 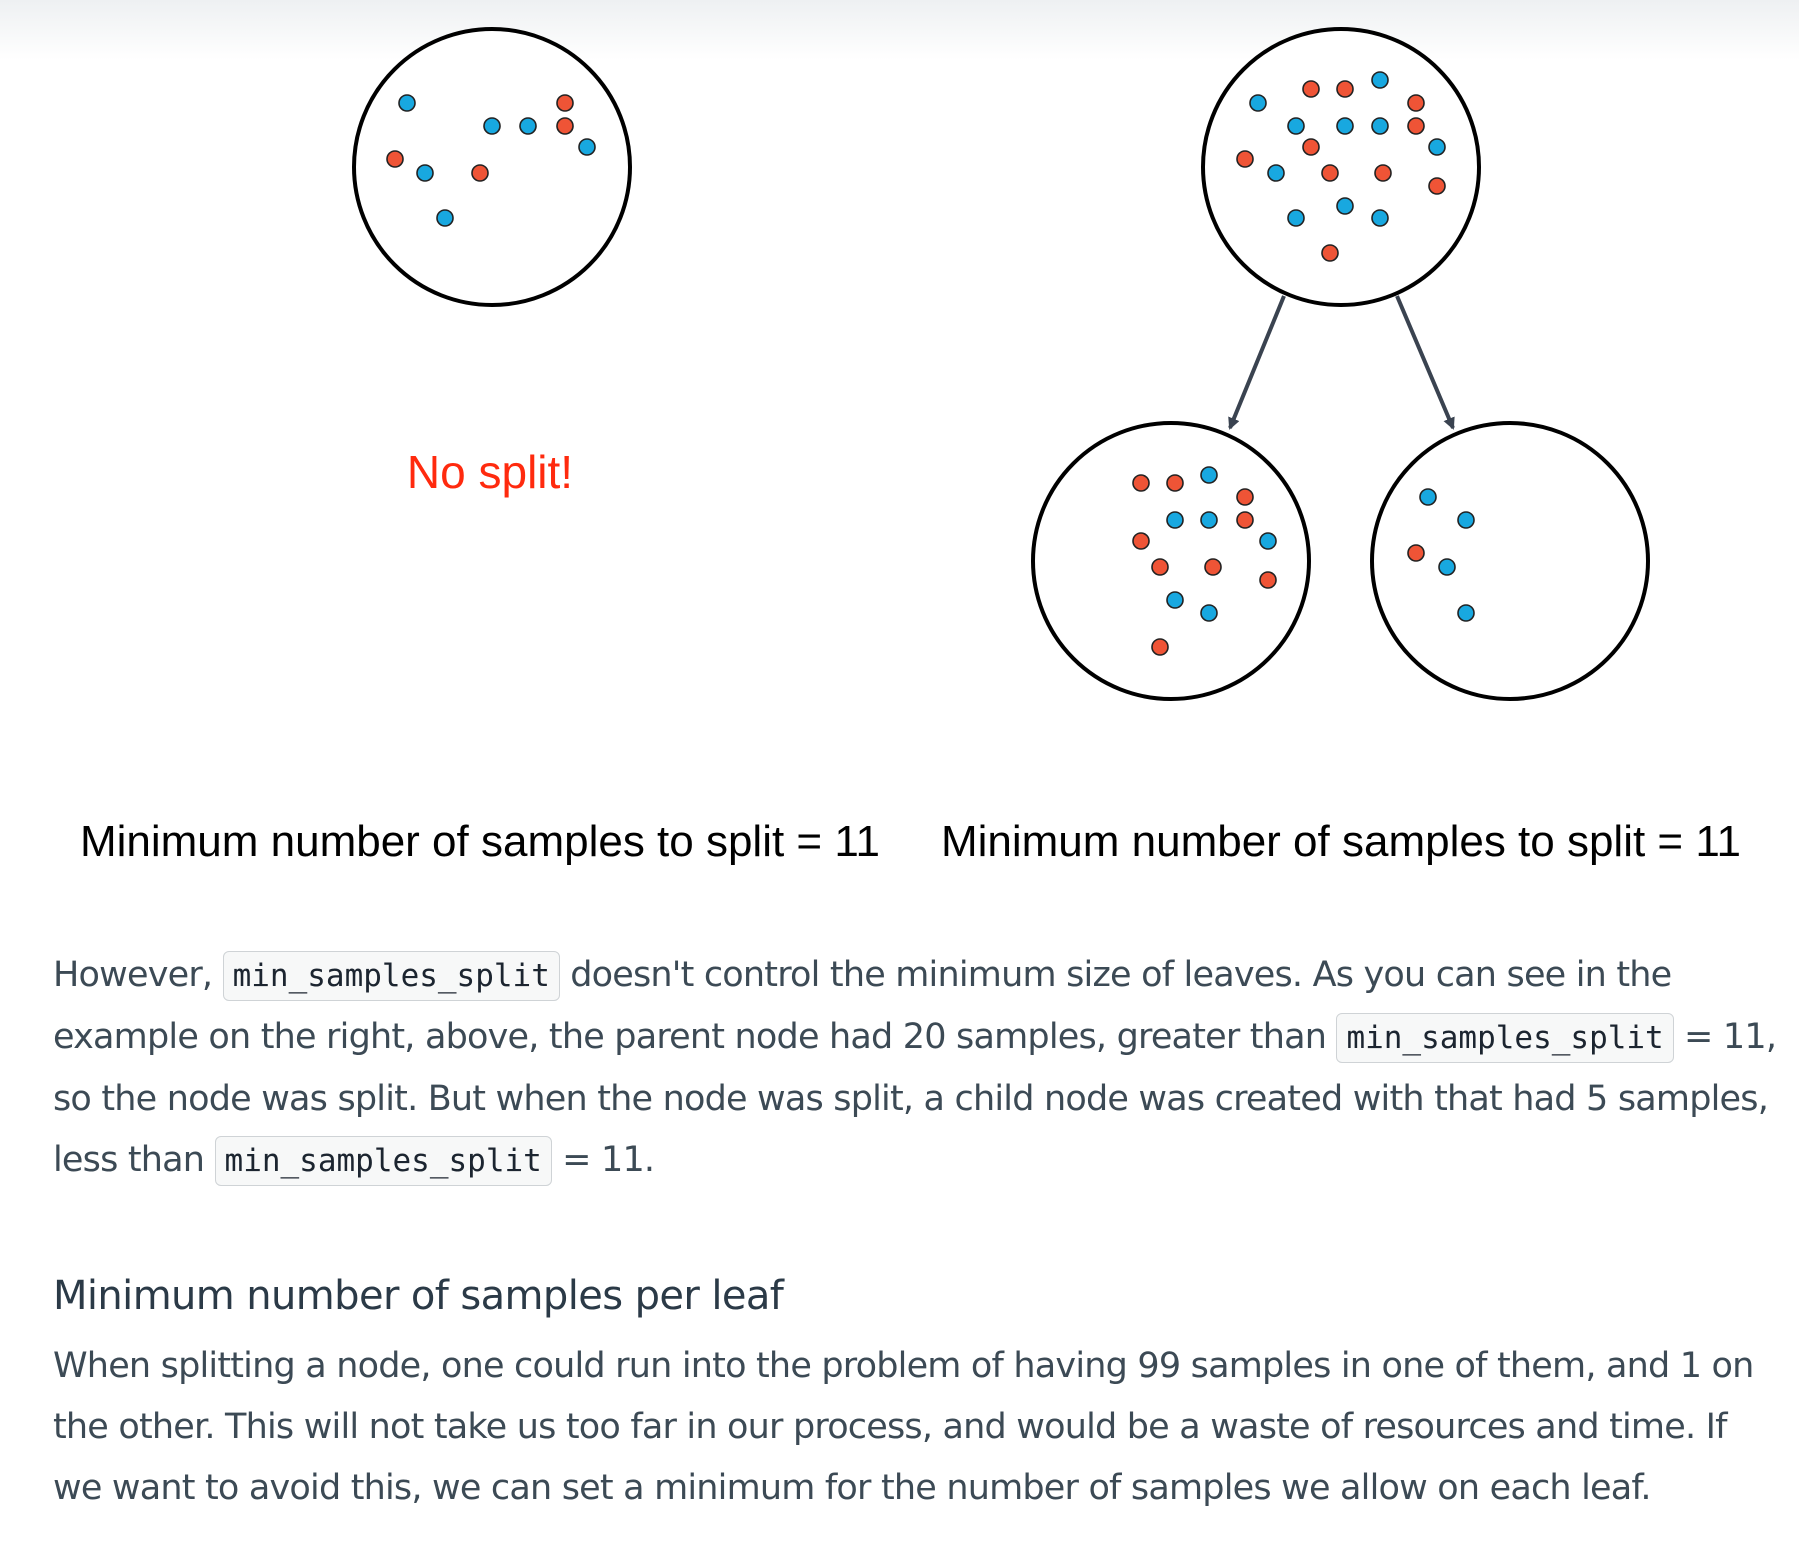 I want to click on left-caption: Minimum number of samples to split = 11, so click(x=480, y=841).